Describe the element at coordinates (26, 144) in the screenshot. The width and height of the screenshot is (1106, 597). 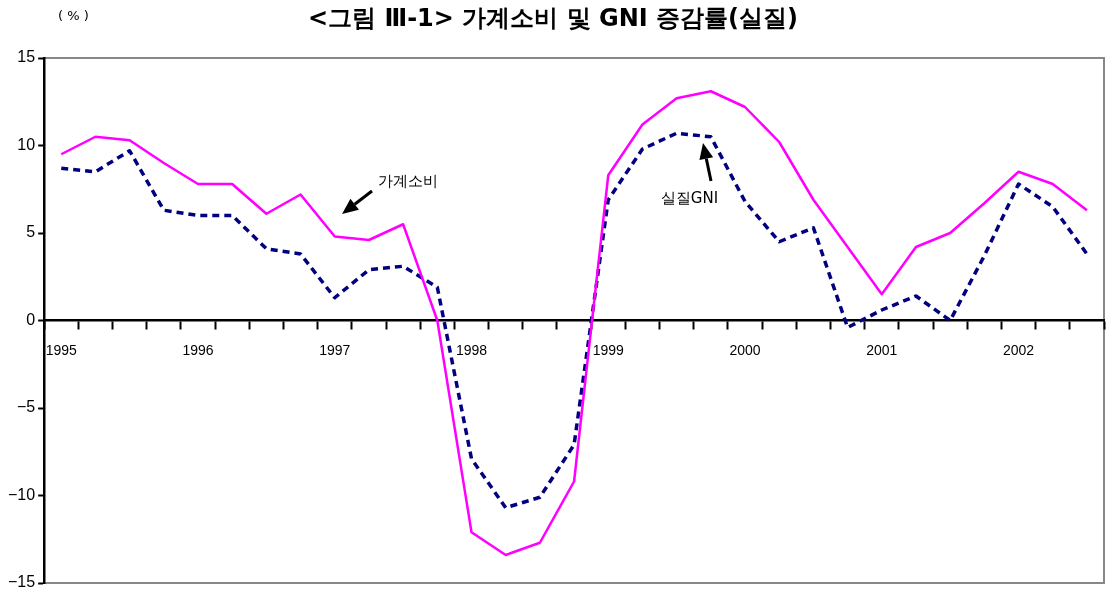
I see `y-tick-label: 10` at that location.